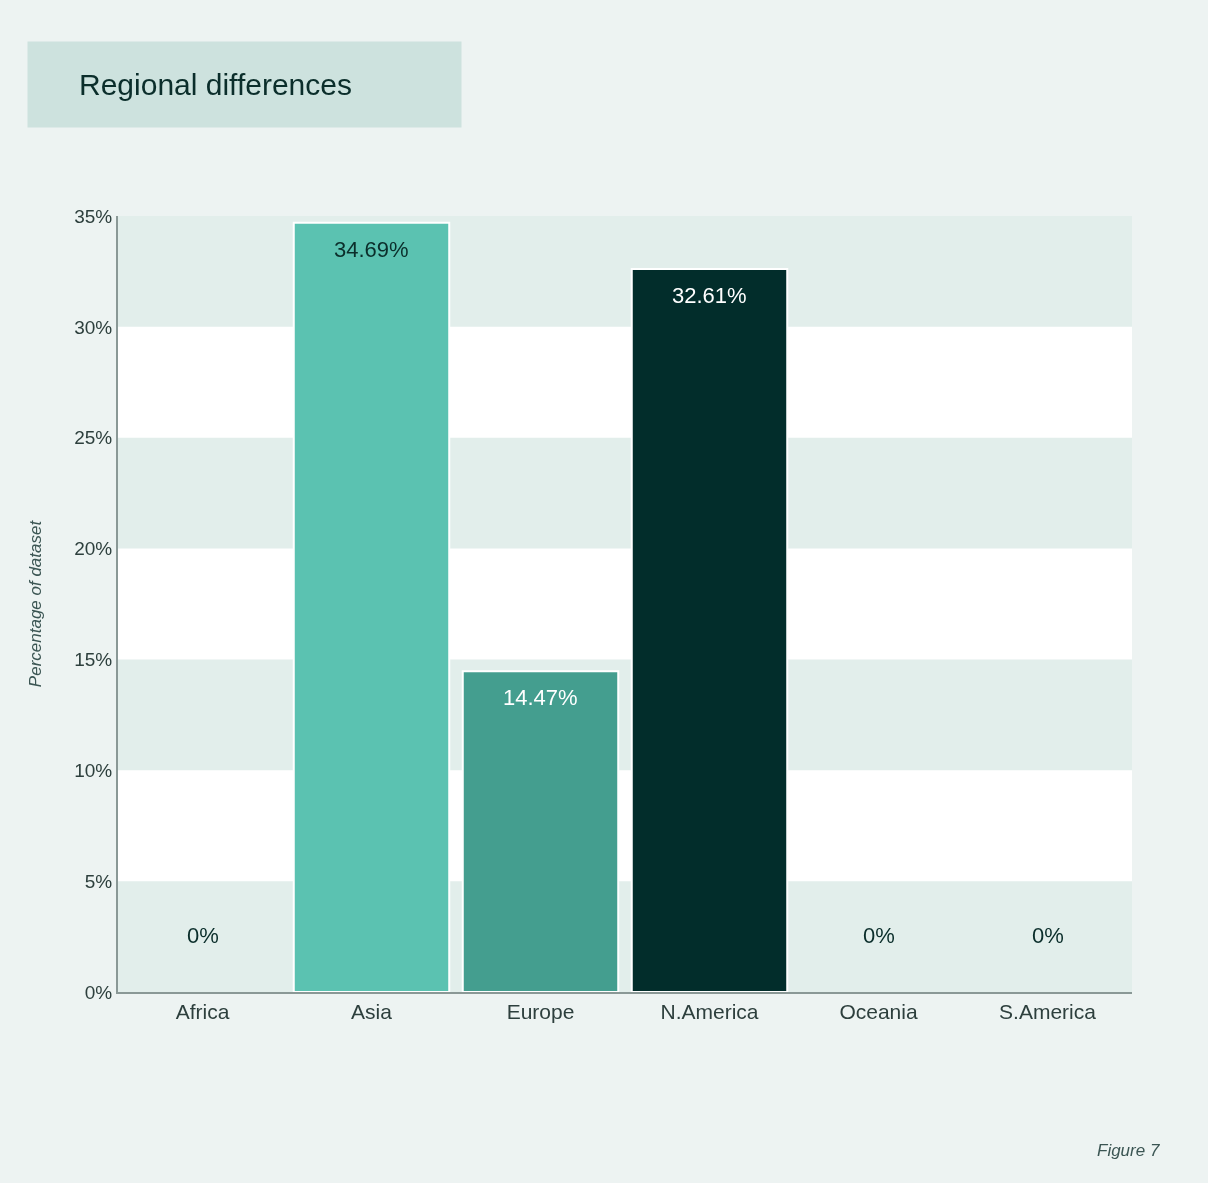  What do you see at coordinates (93, 327) in the screenshot?
I see `y-tick-label: 30%` at bounding box center [93, 327].